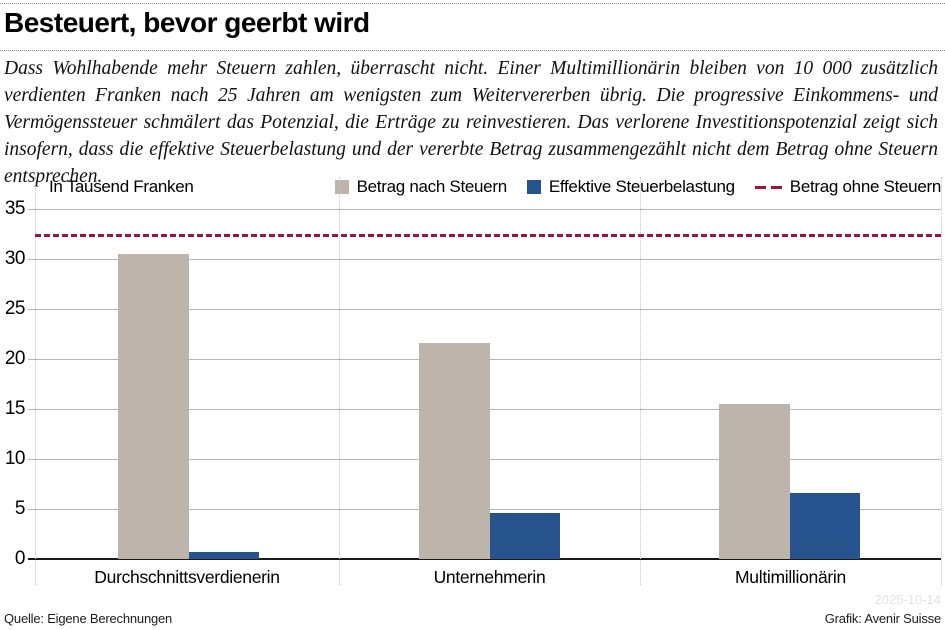 This screenshot has height=630, width=945. Describe the element at coordinates (472, 3) in the screenshot. I see `top-divider` at that location.